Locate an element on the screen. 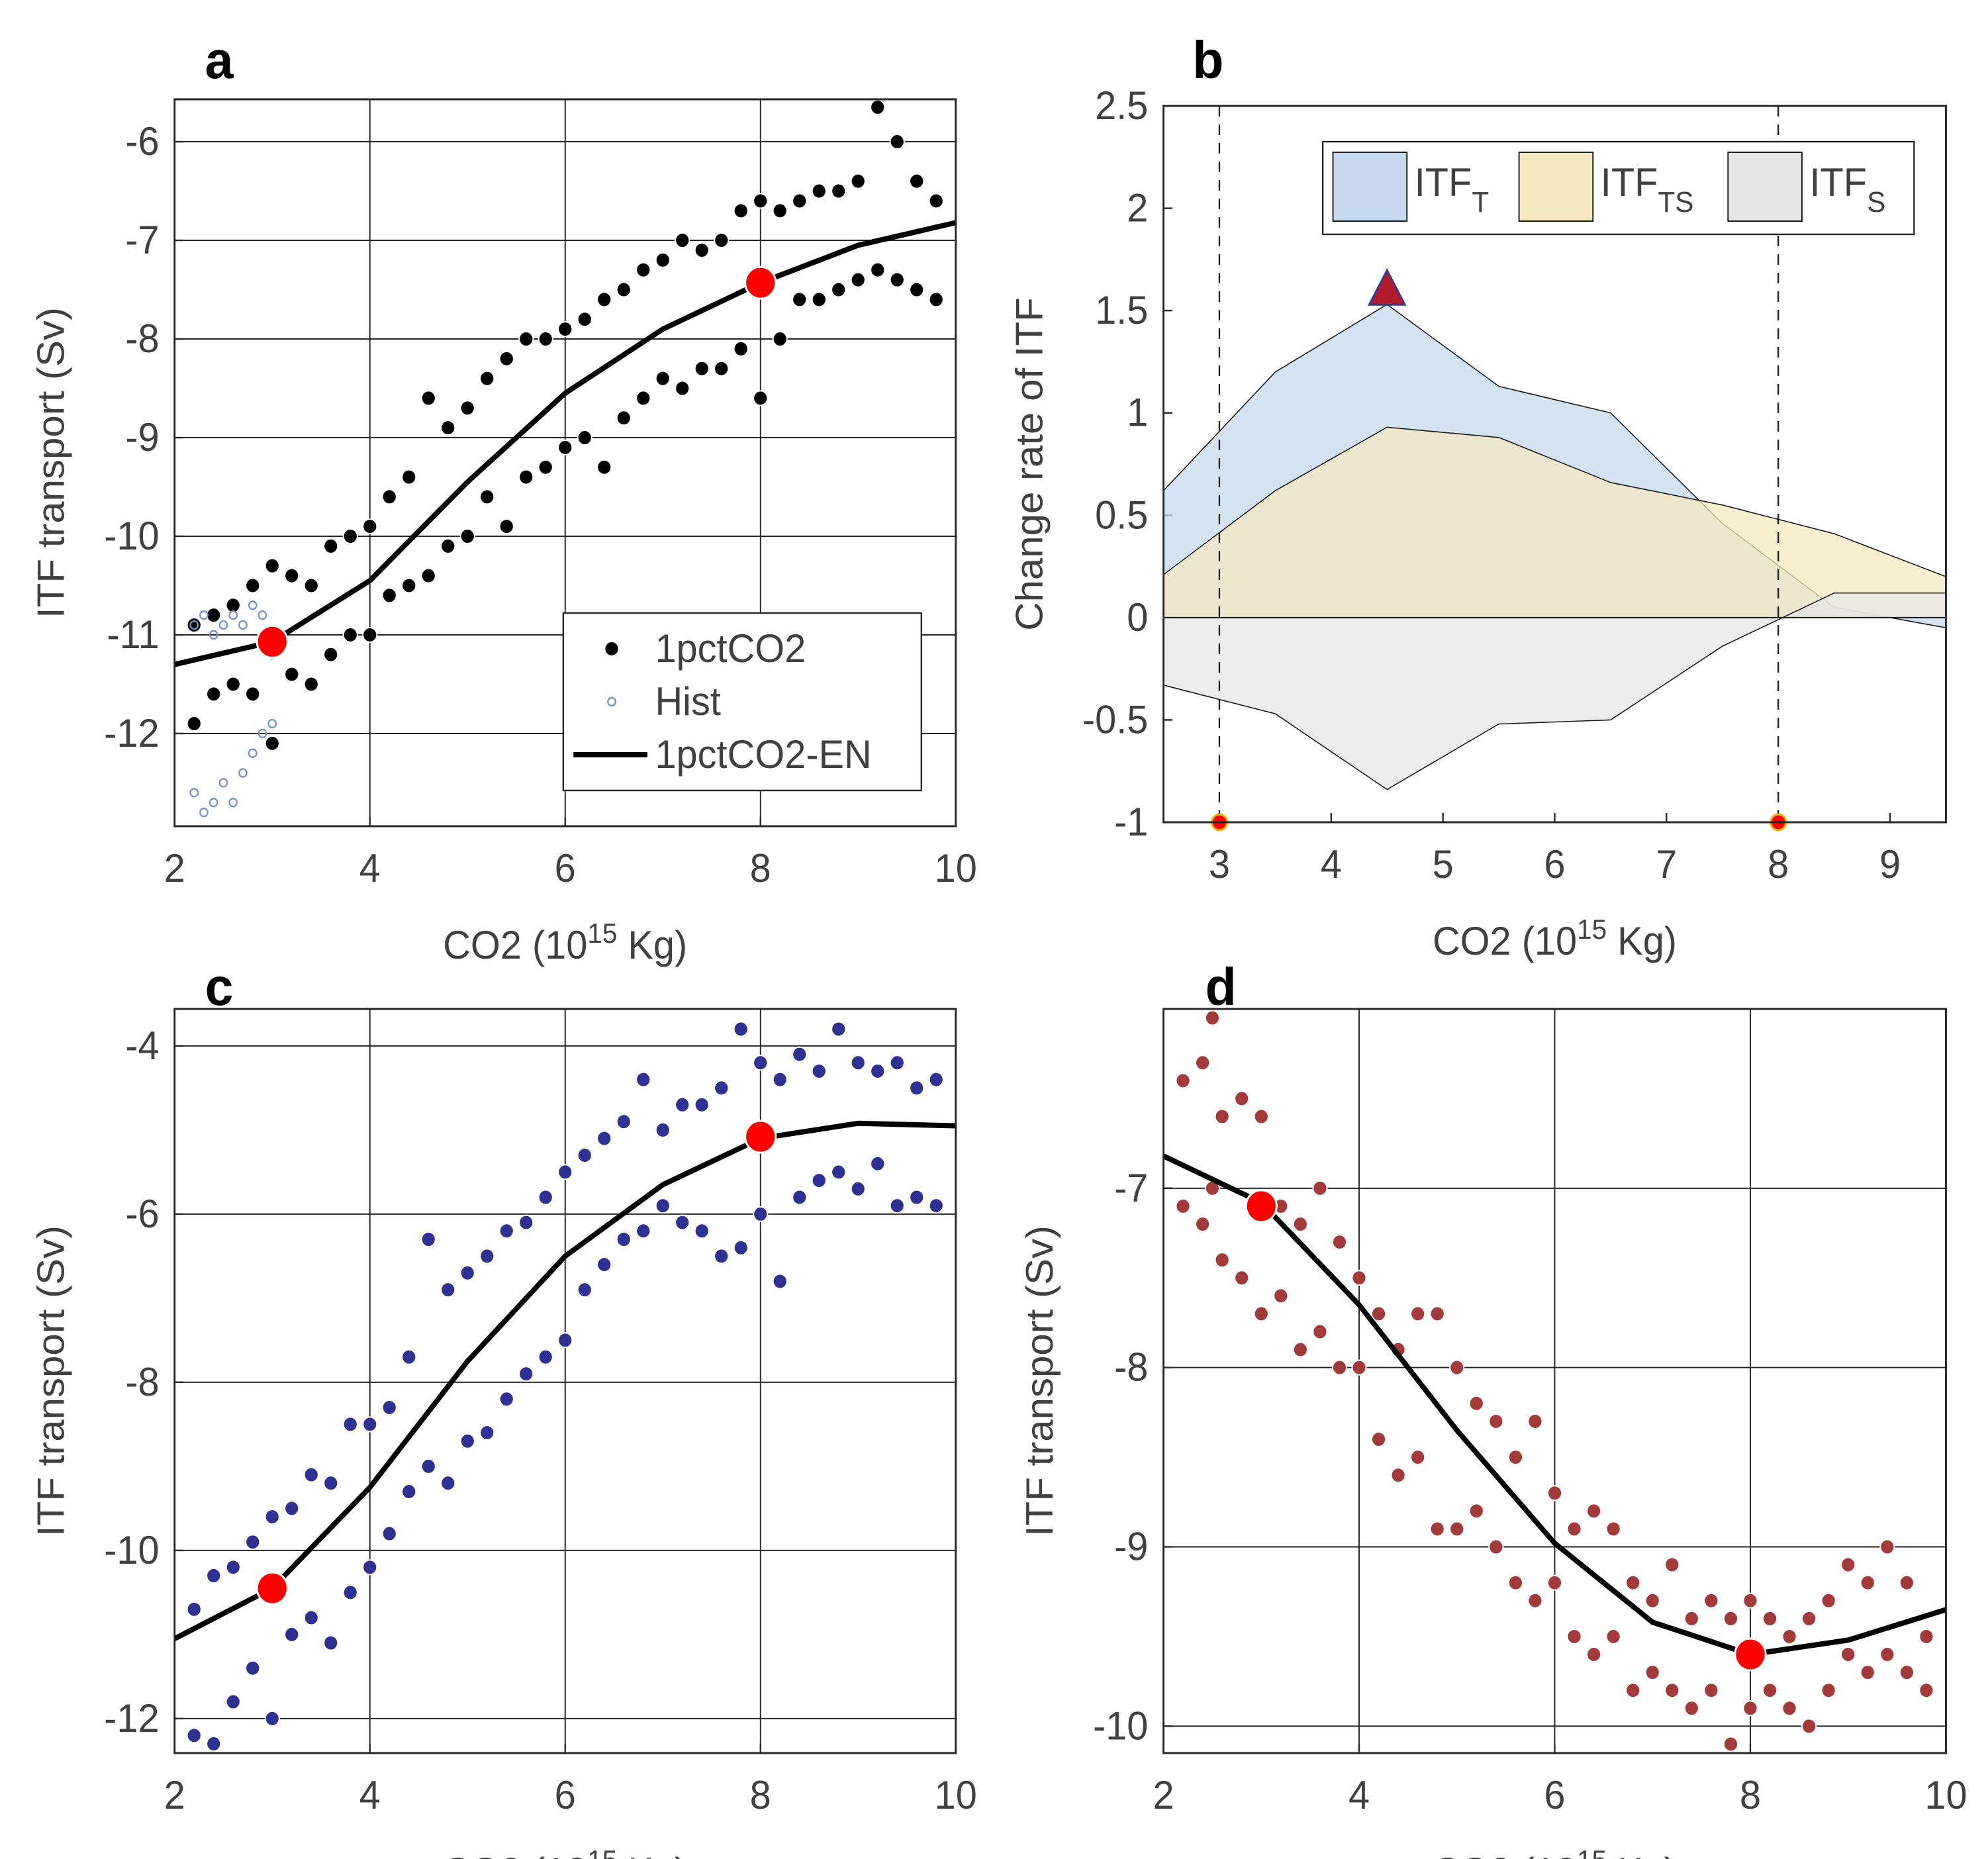  legend-subscript: S is located at coordinates (1876, 202).